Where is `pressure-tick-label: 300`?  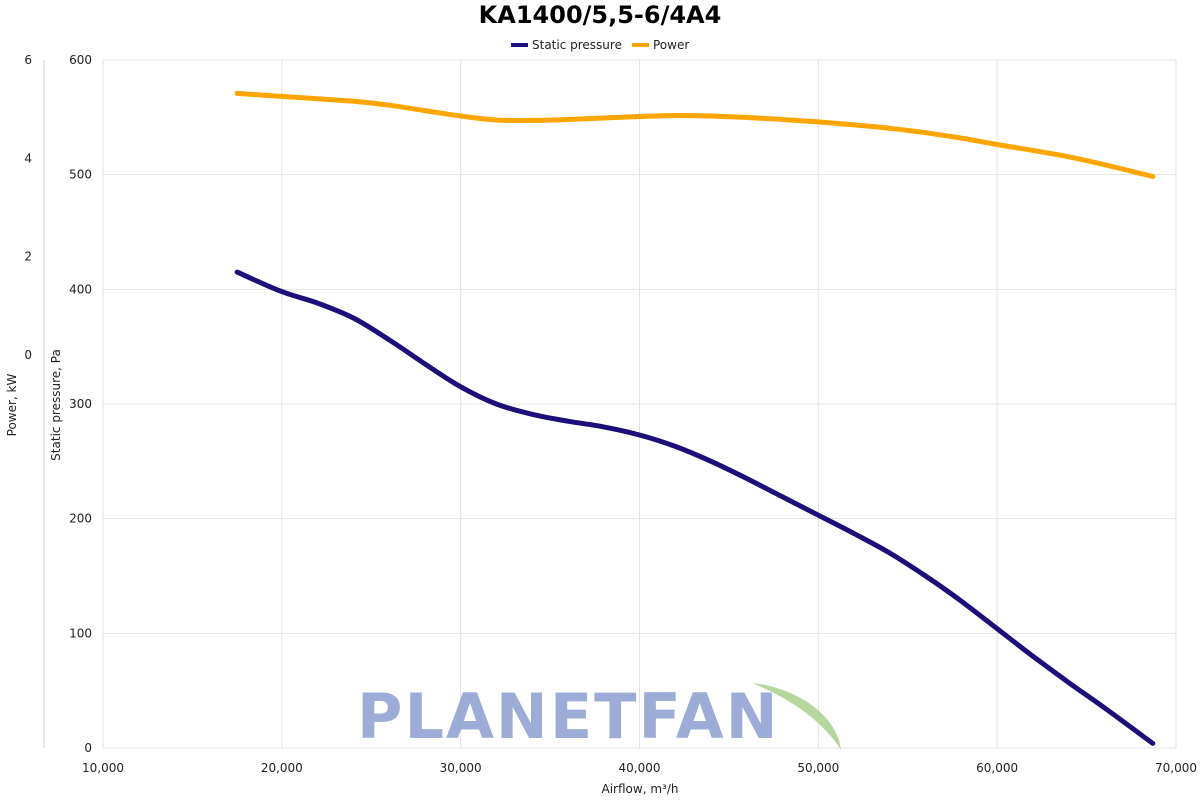
pressure-tick-label: 300 is located at coordinates (80, 404).